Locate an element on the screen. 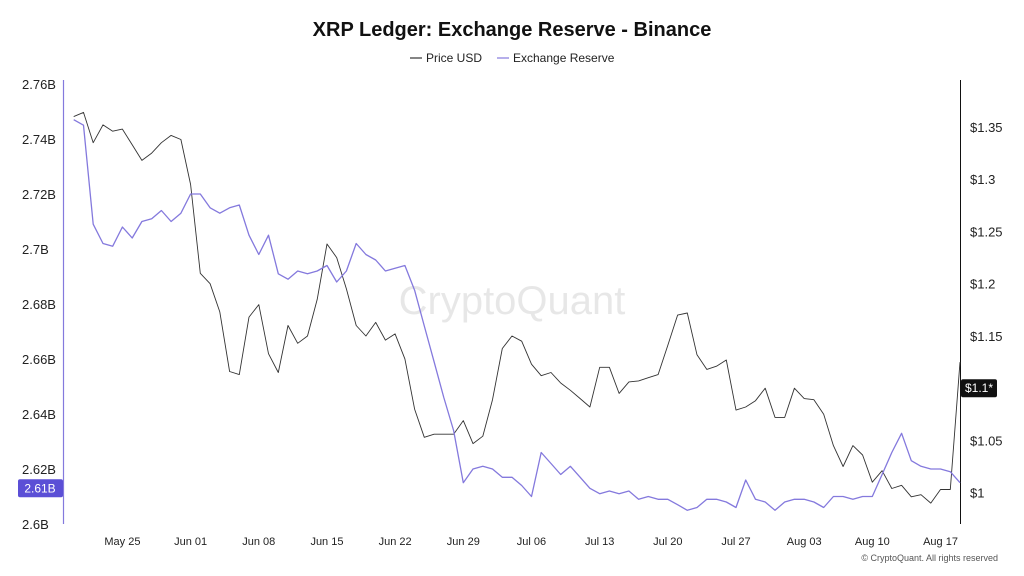  left-tick-label: 2.68B is located at coordinates (39, 304).